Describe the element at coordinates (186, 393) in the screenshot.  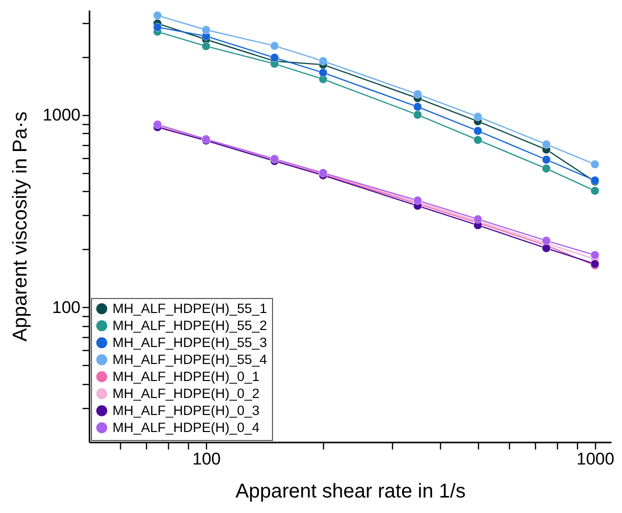
I see `legend-label: MH_ALF_HDPE(H)_0_2` at that location.